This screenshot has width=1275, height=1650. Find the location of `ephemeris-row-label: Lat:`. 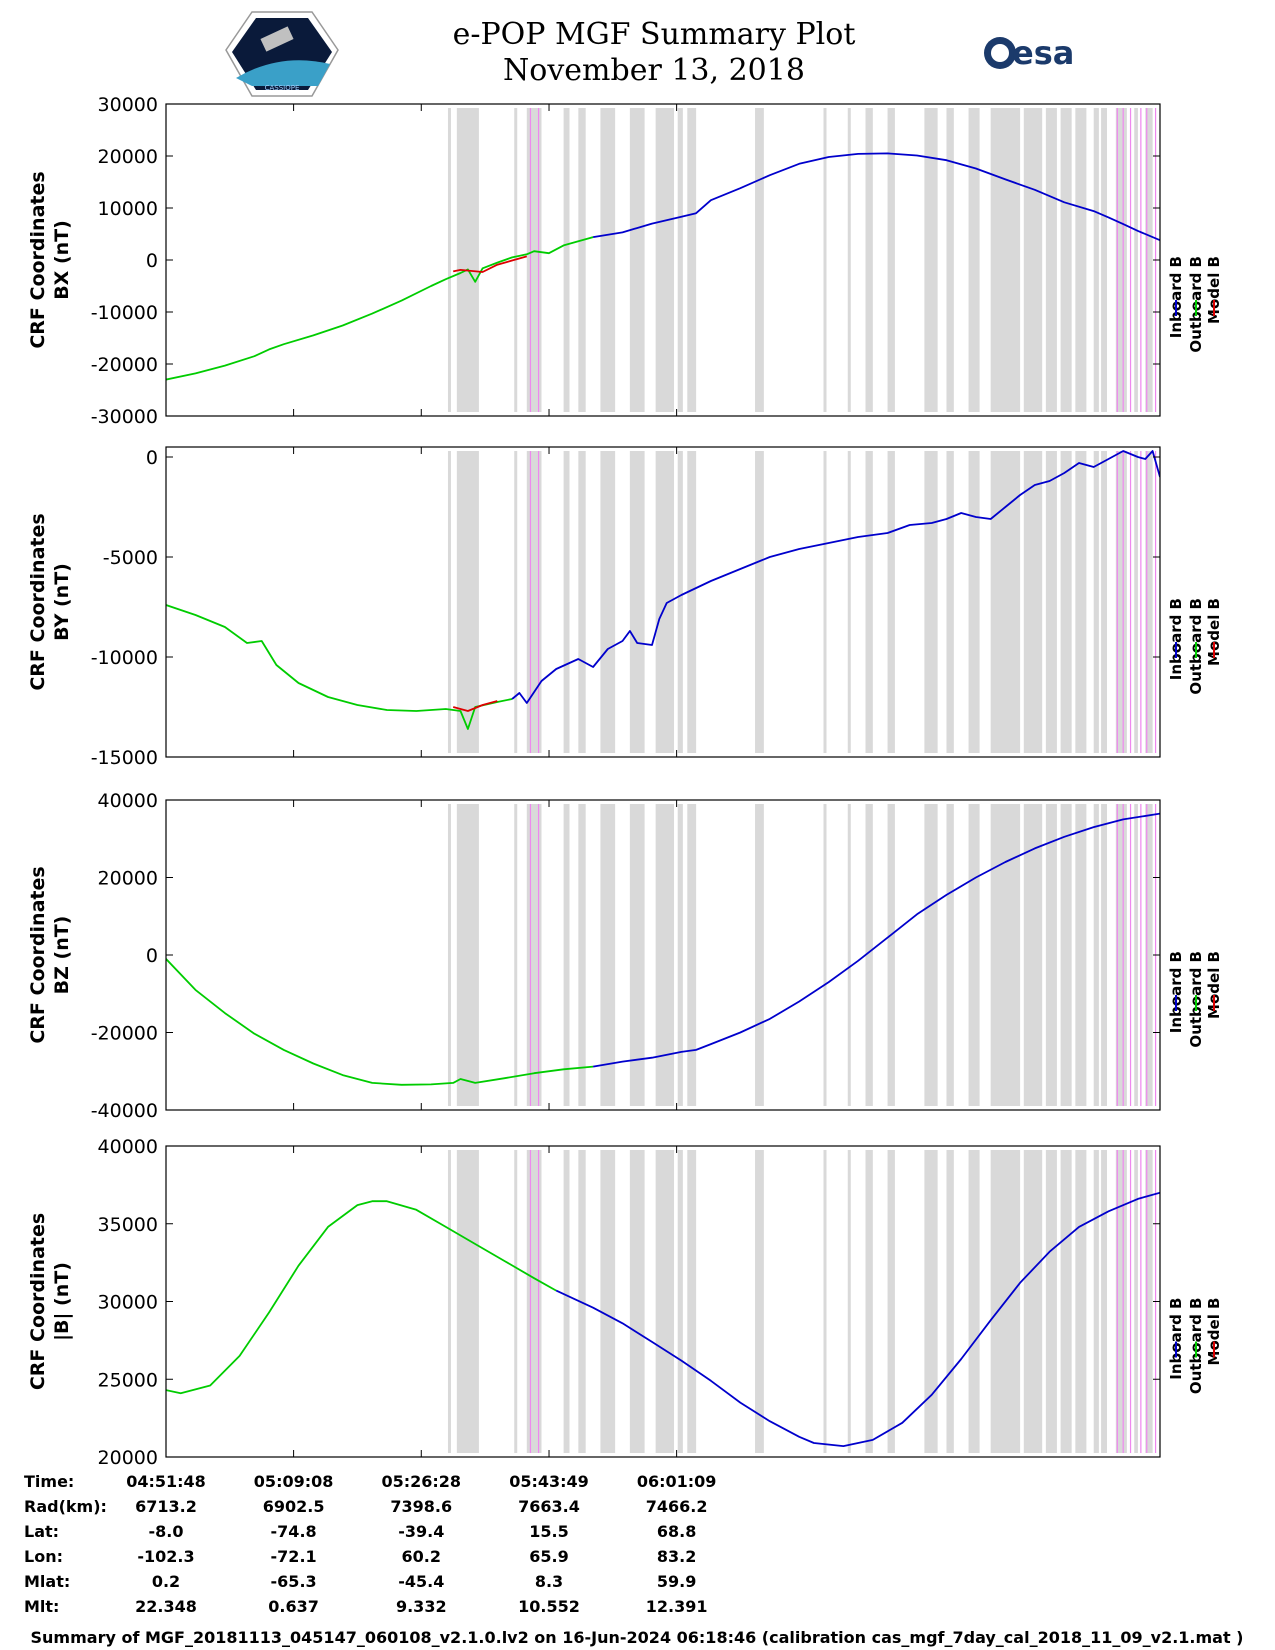

ephemeris-row-label: Lat: is located at coordinates (41, 1531).